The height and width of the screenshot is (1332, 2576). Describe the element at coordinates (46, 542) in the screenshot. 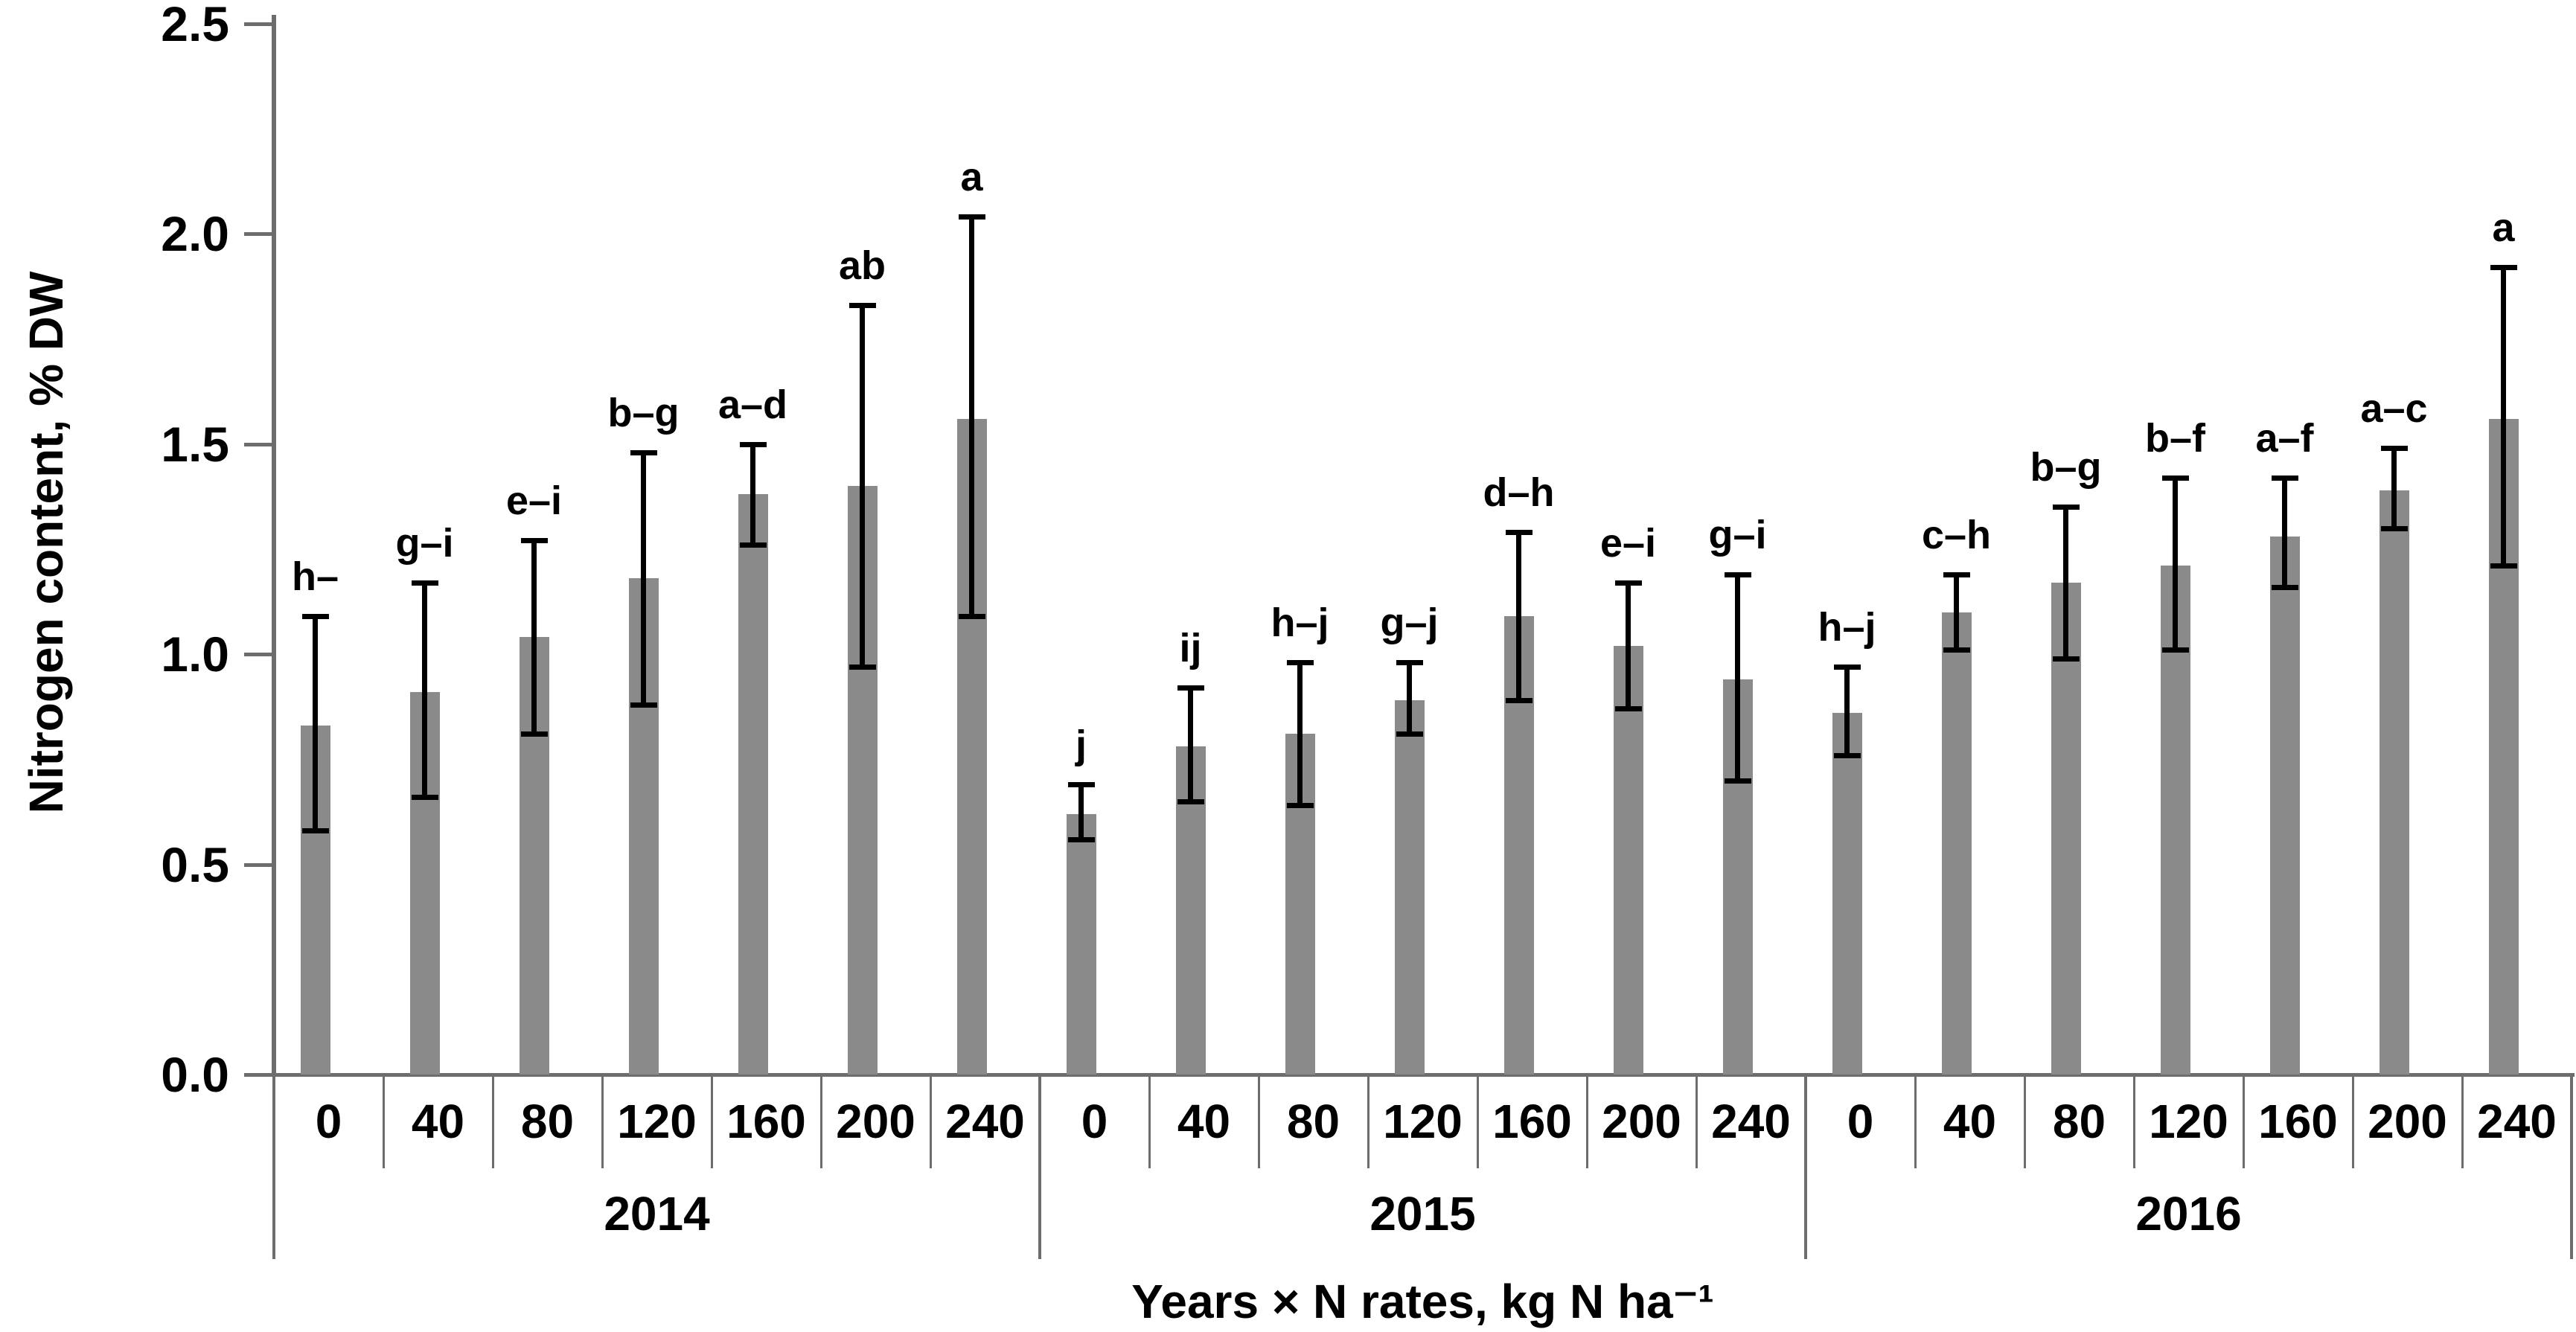

I see `y-axis-title: Nitrogen content, % DW` at that location.